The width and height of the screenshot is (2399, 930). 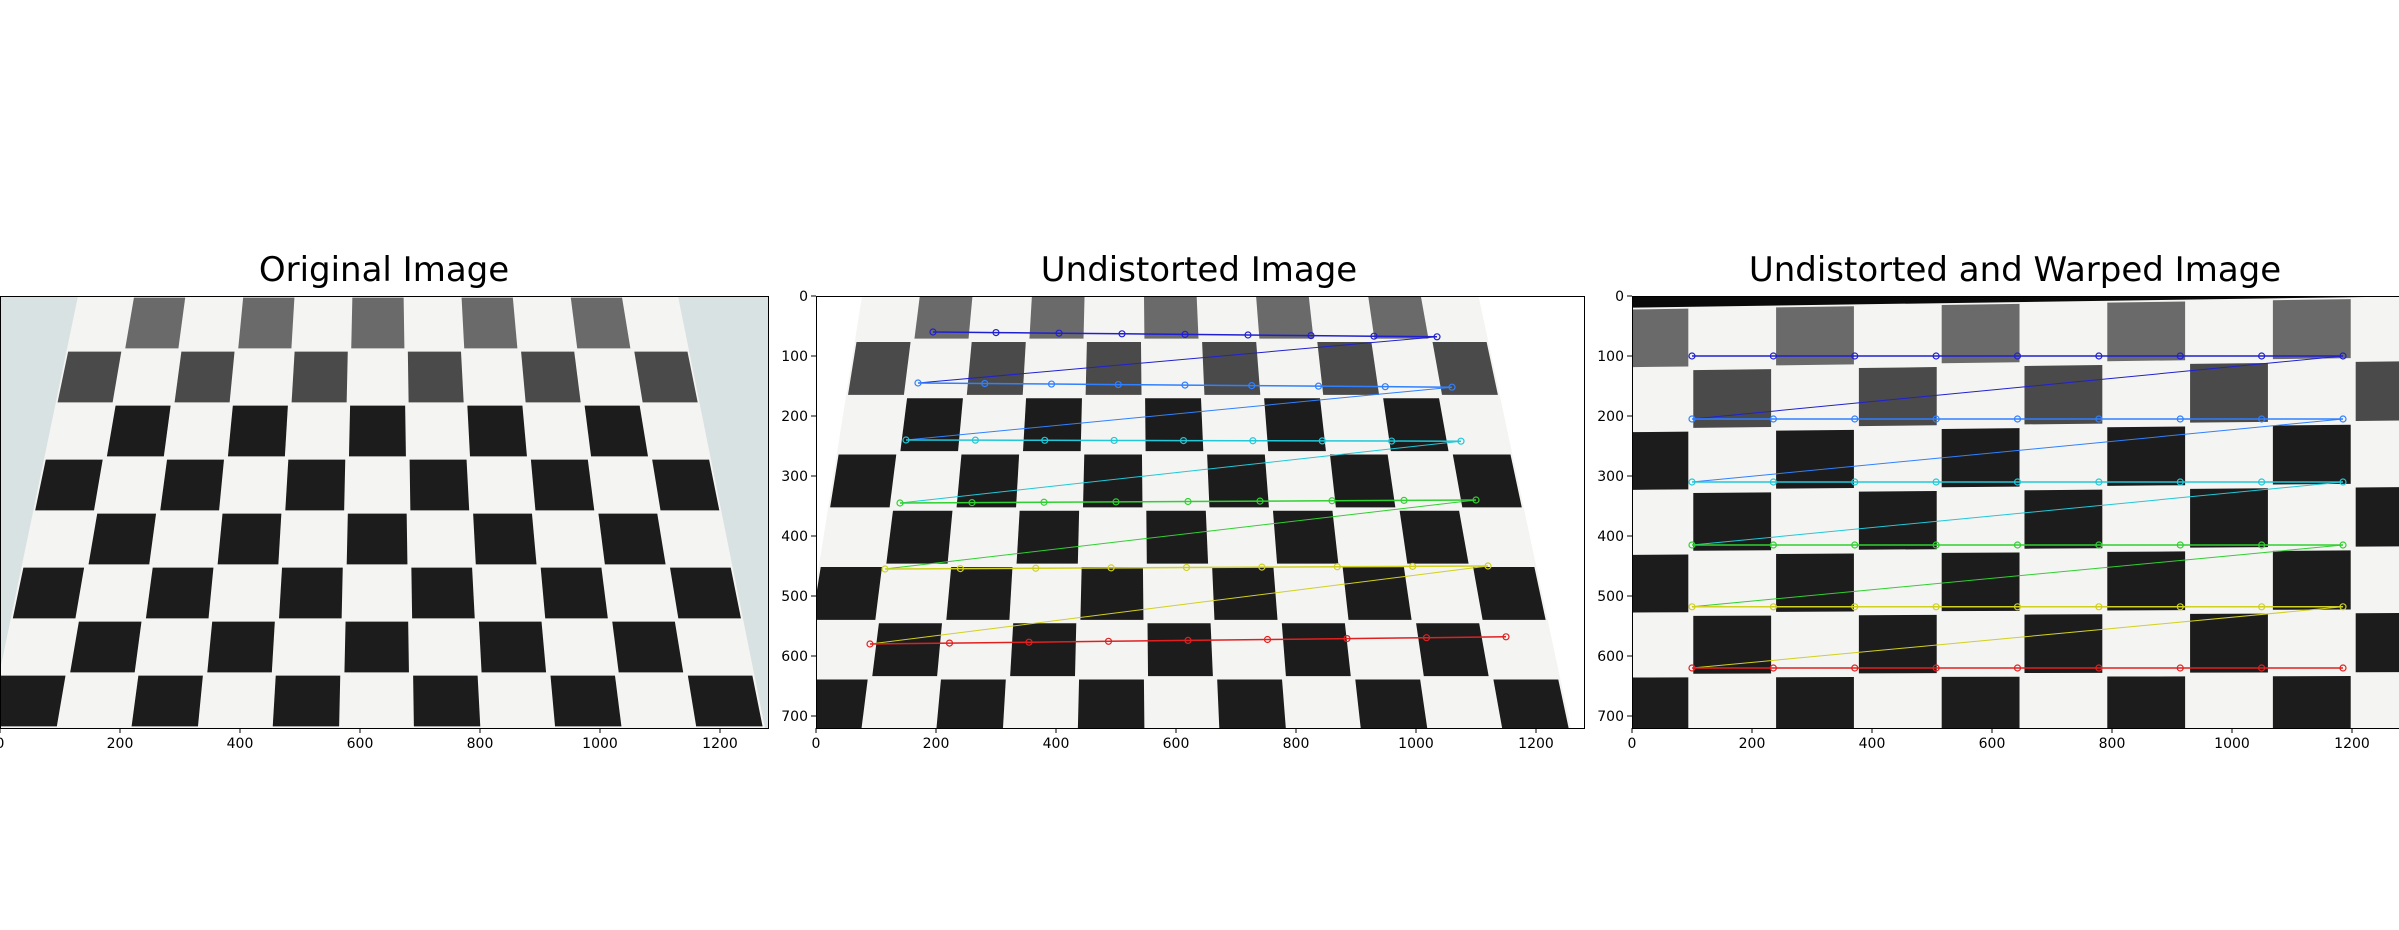 What do you see at coordinates (480, 744) in the screenshot?
I see `x-tick-label: 800` at bounding box center [480, 744].